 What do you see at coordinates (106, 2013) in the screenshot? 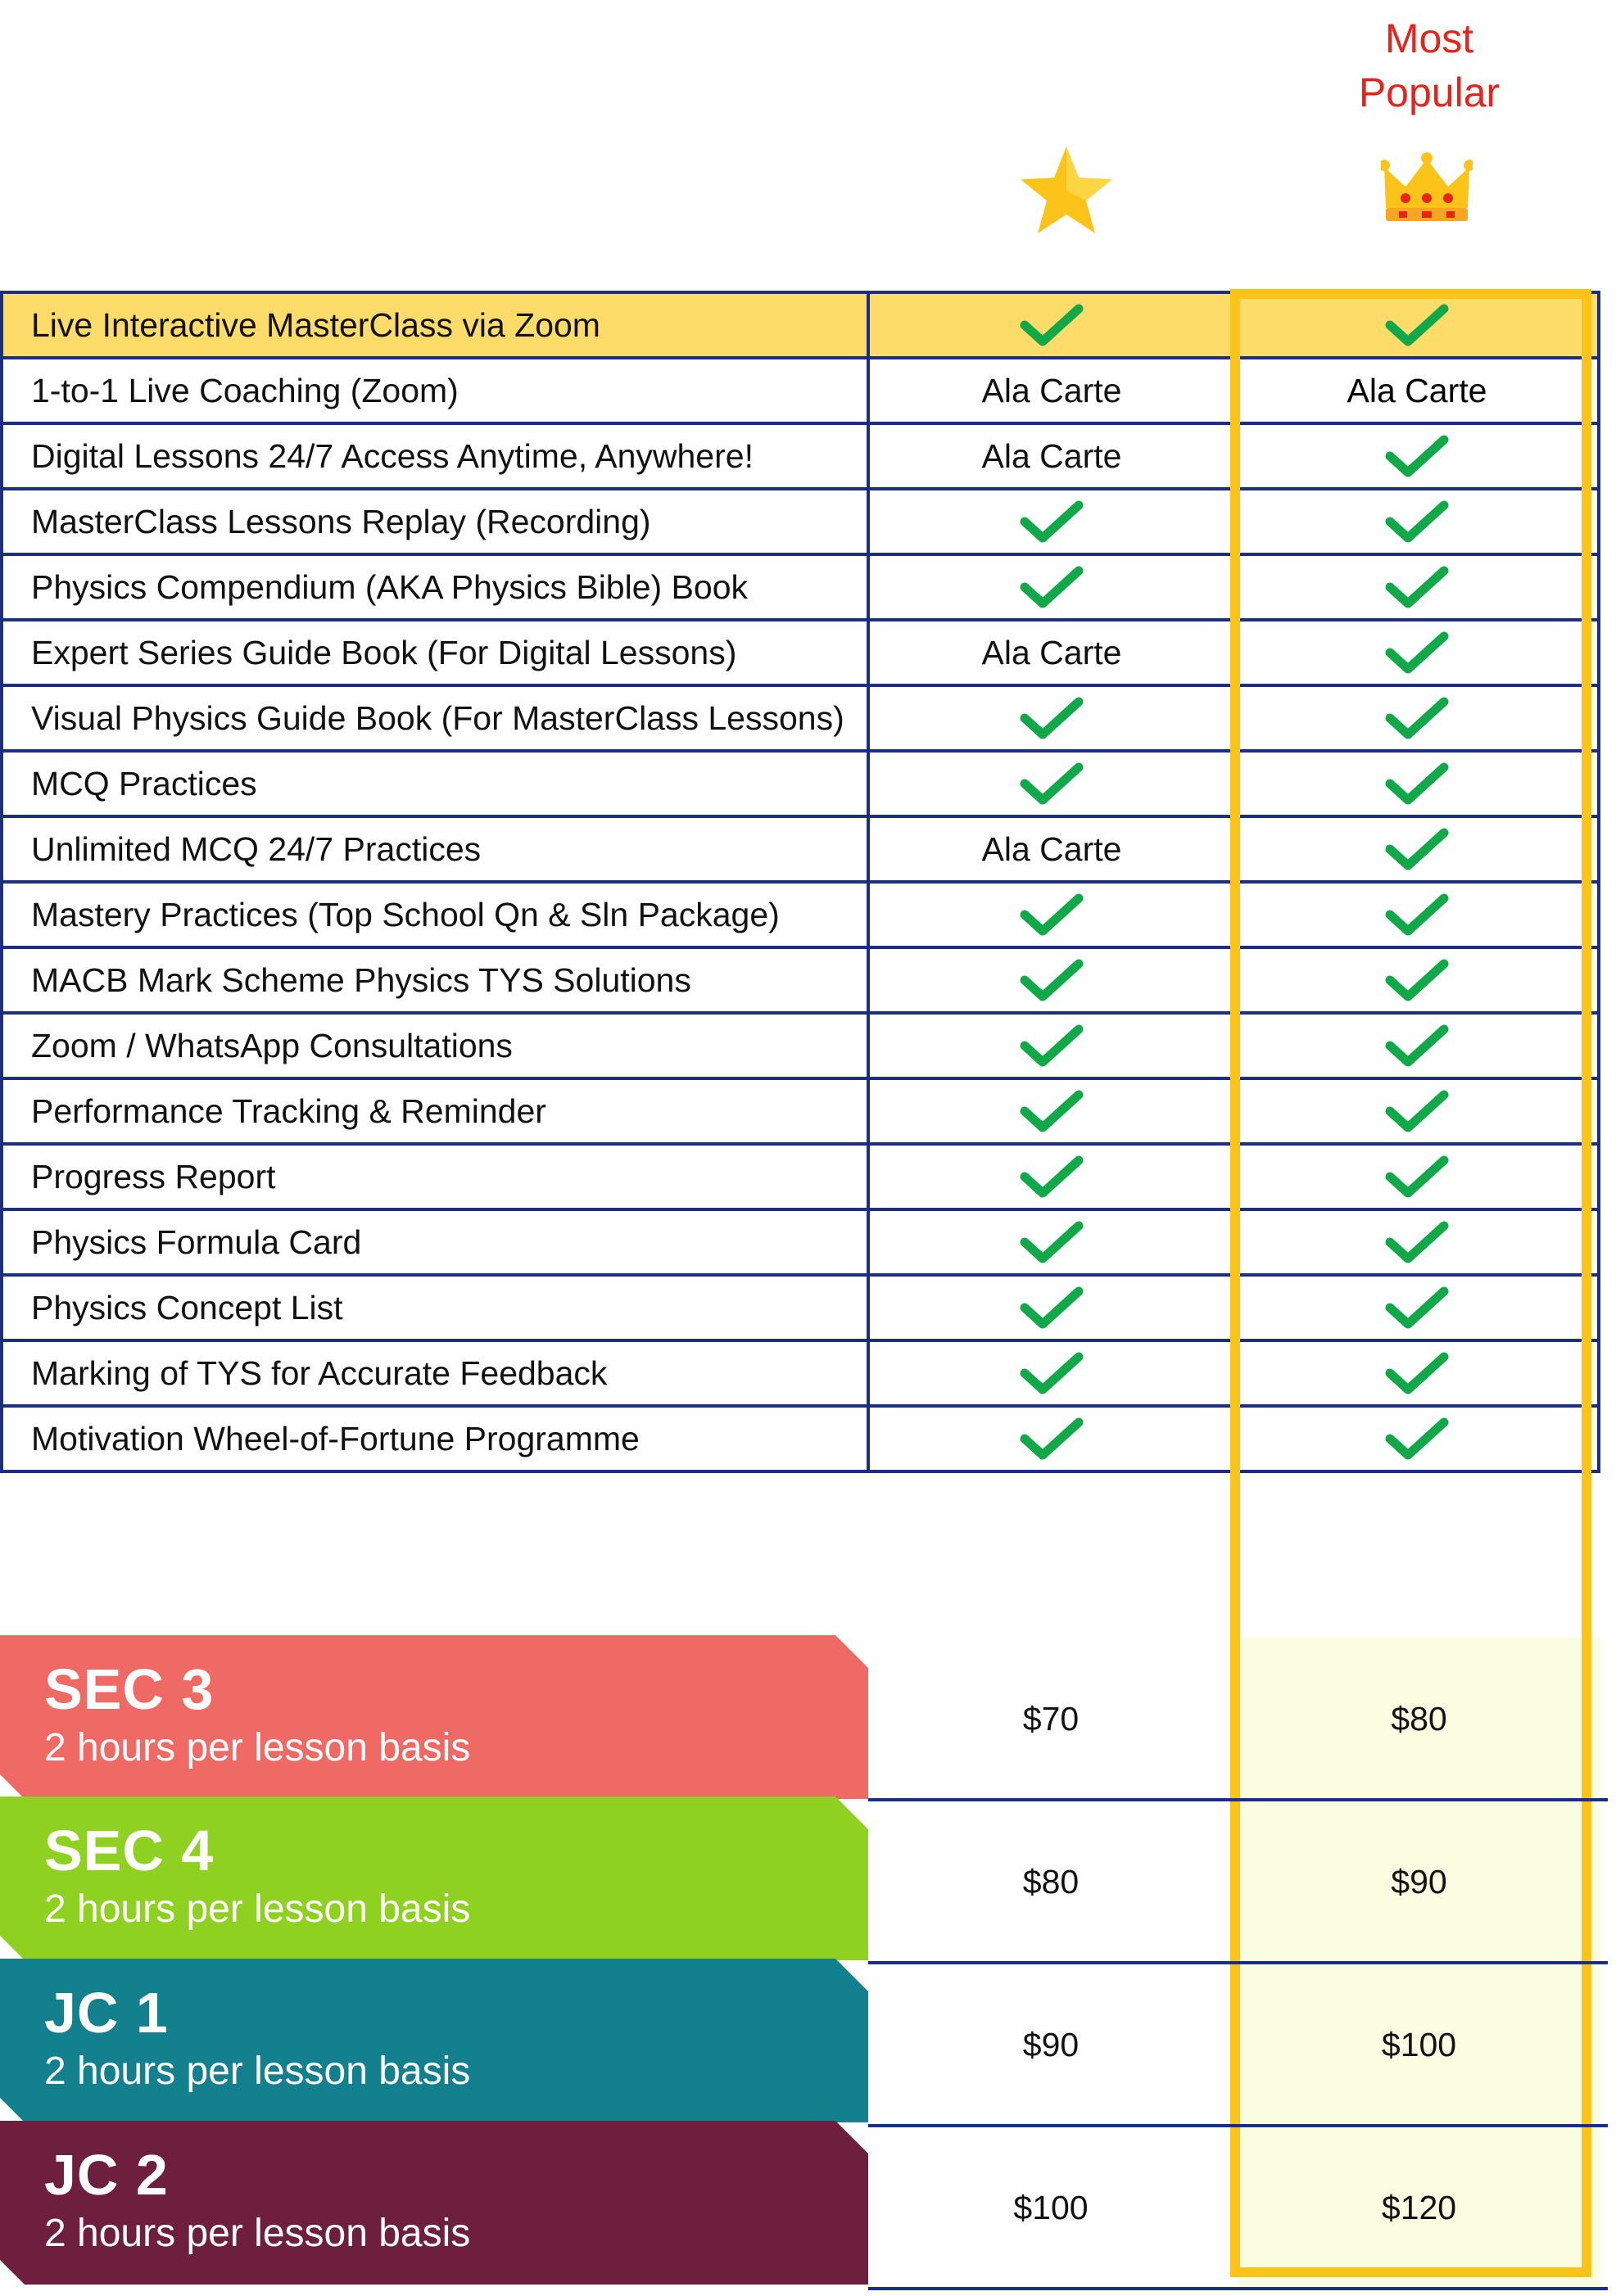
I see `level-title: JC 1` at bounding box center [106, 2013].